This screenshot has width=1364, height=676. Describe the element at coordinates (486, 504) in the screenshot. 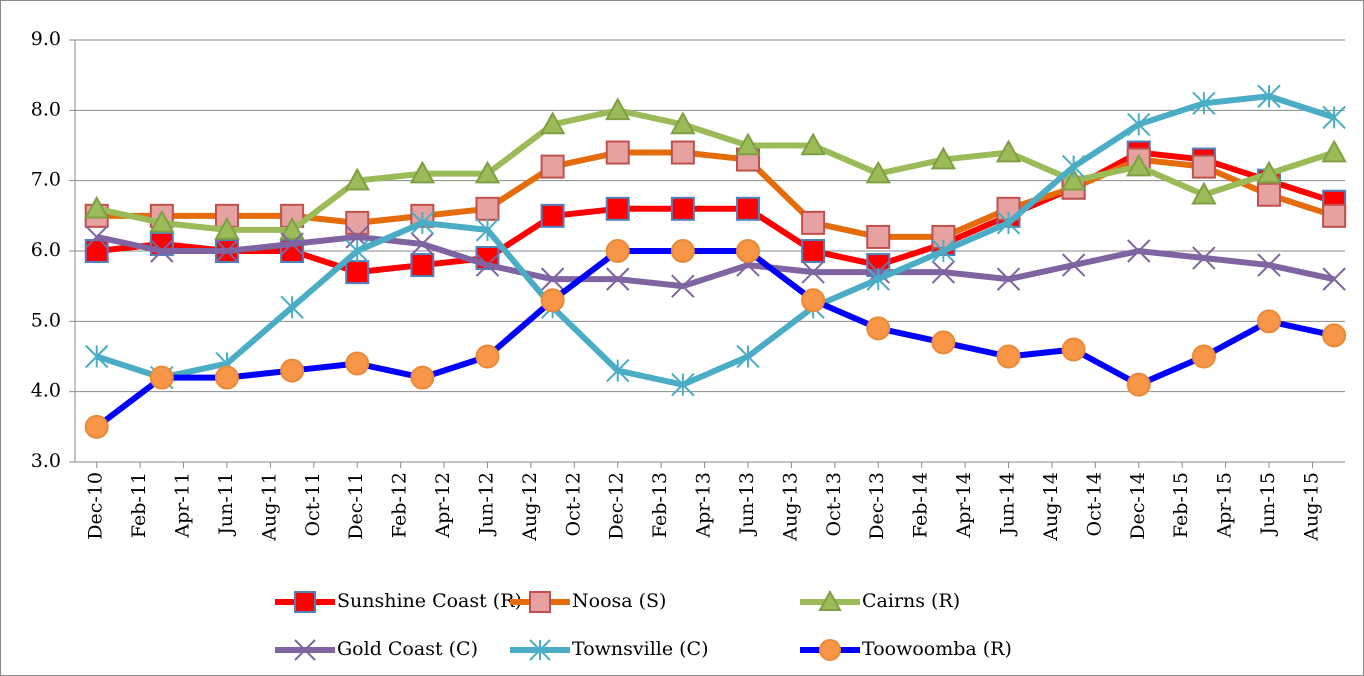

I see `x-tick-label: Jun-12` at that location.